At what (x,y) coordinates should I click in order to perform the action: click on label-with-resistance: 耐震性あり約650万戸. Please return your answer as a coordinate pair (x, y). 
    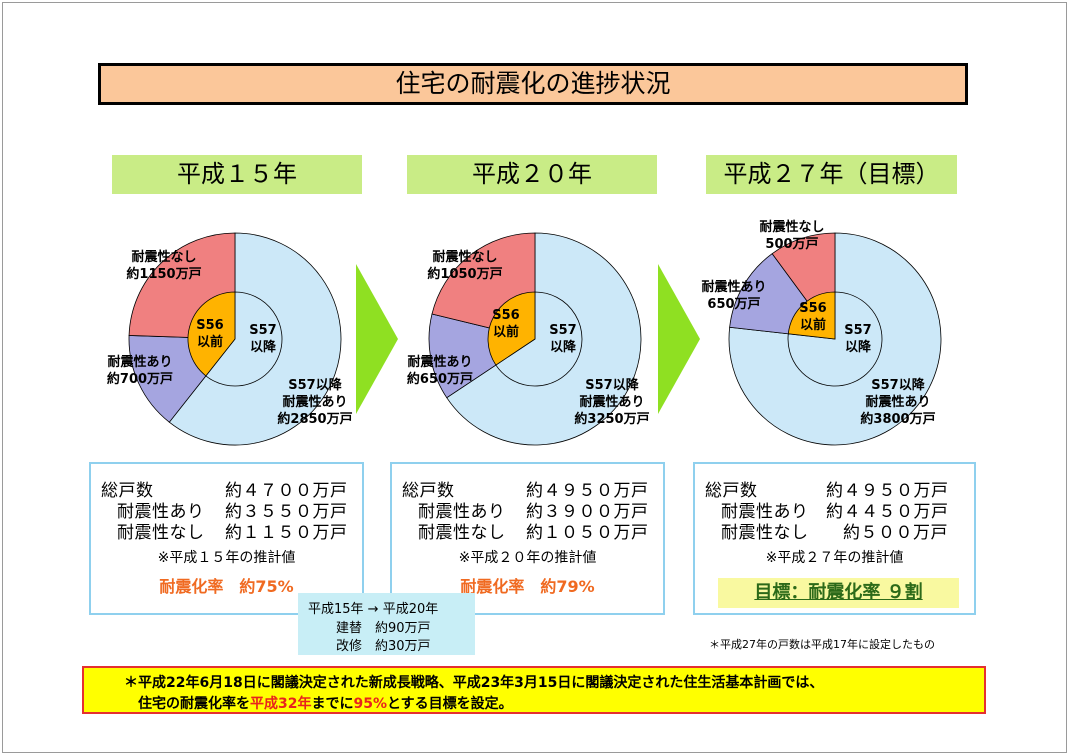
    Looking at the image, I should click on (440, 370).